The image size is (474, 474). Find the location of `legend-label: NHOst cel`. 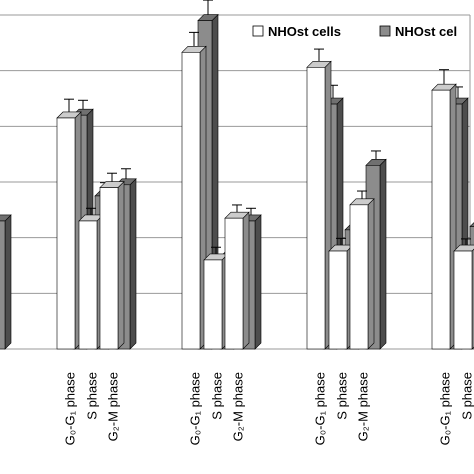

legend-label: NHOst cel is located at coordinates (426, 31).